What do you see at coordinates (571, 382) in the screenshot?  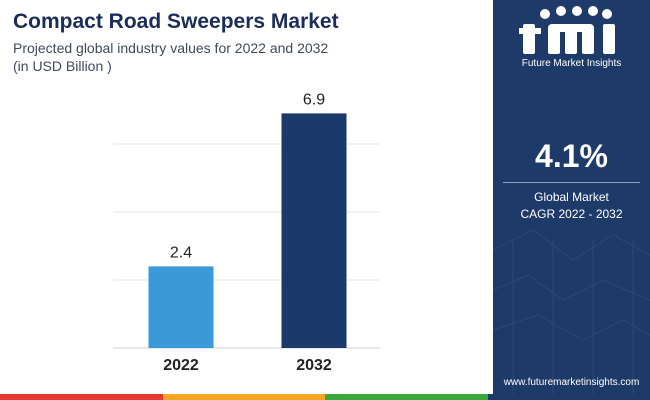 I see `website-link: www.futuremarketinsights.com` at bounding box center [571, 382].